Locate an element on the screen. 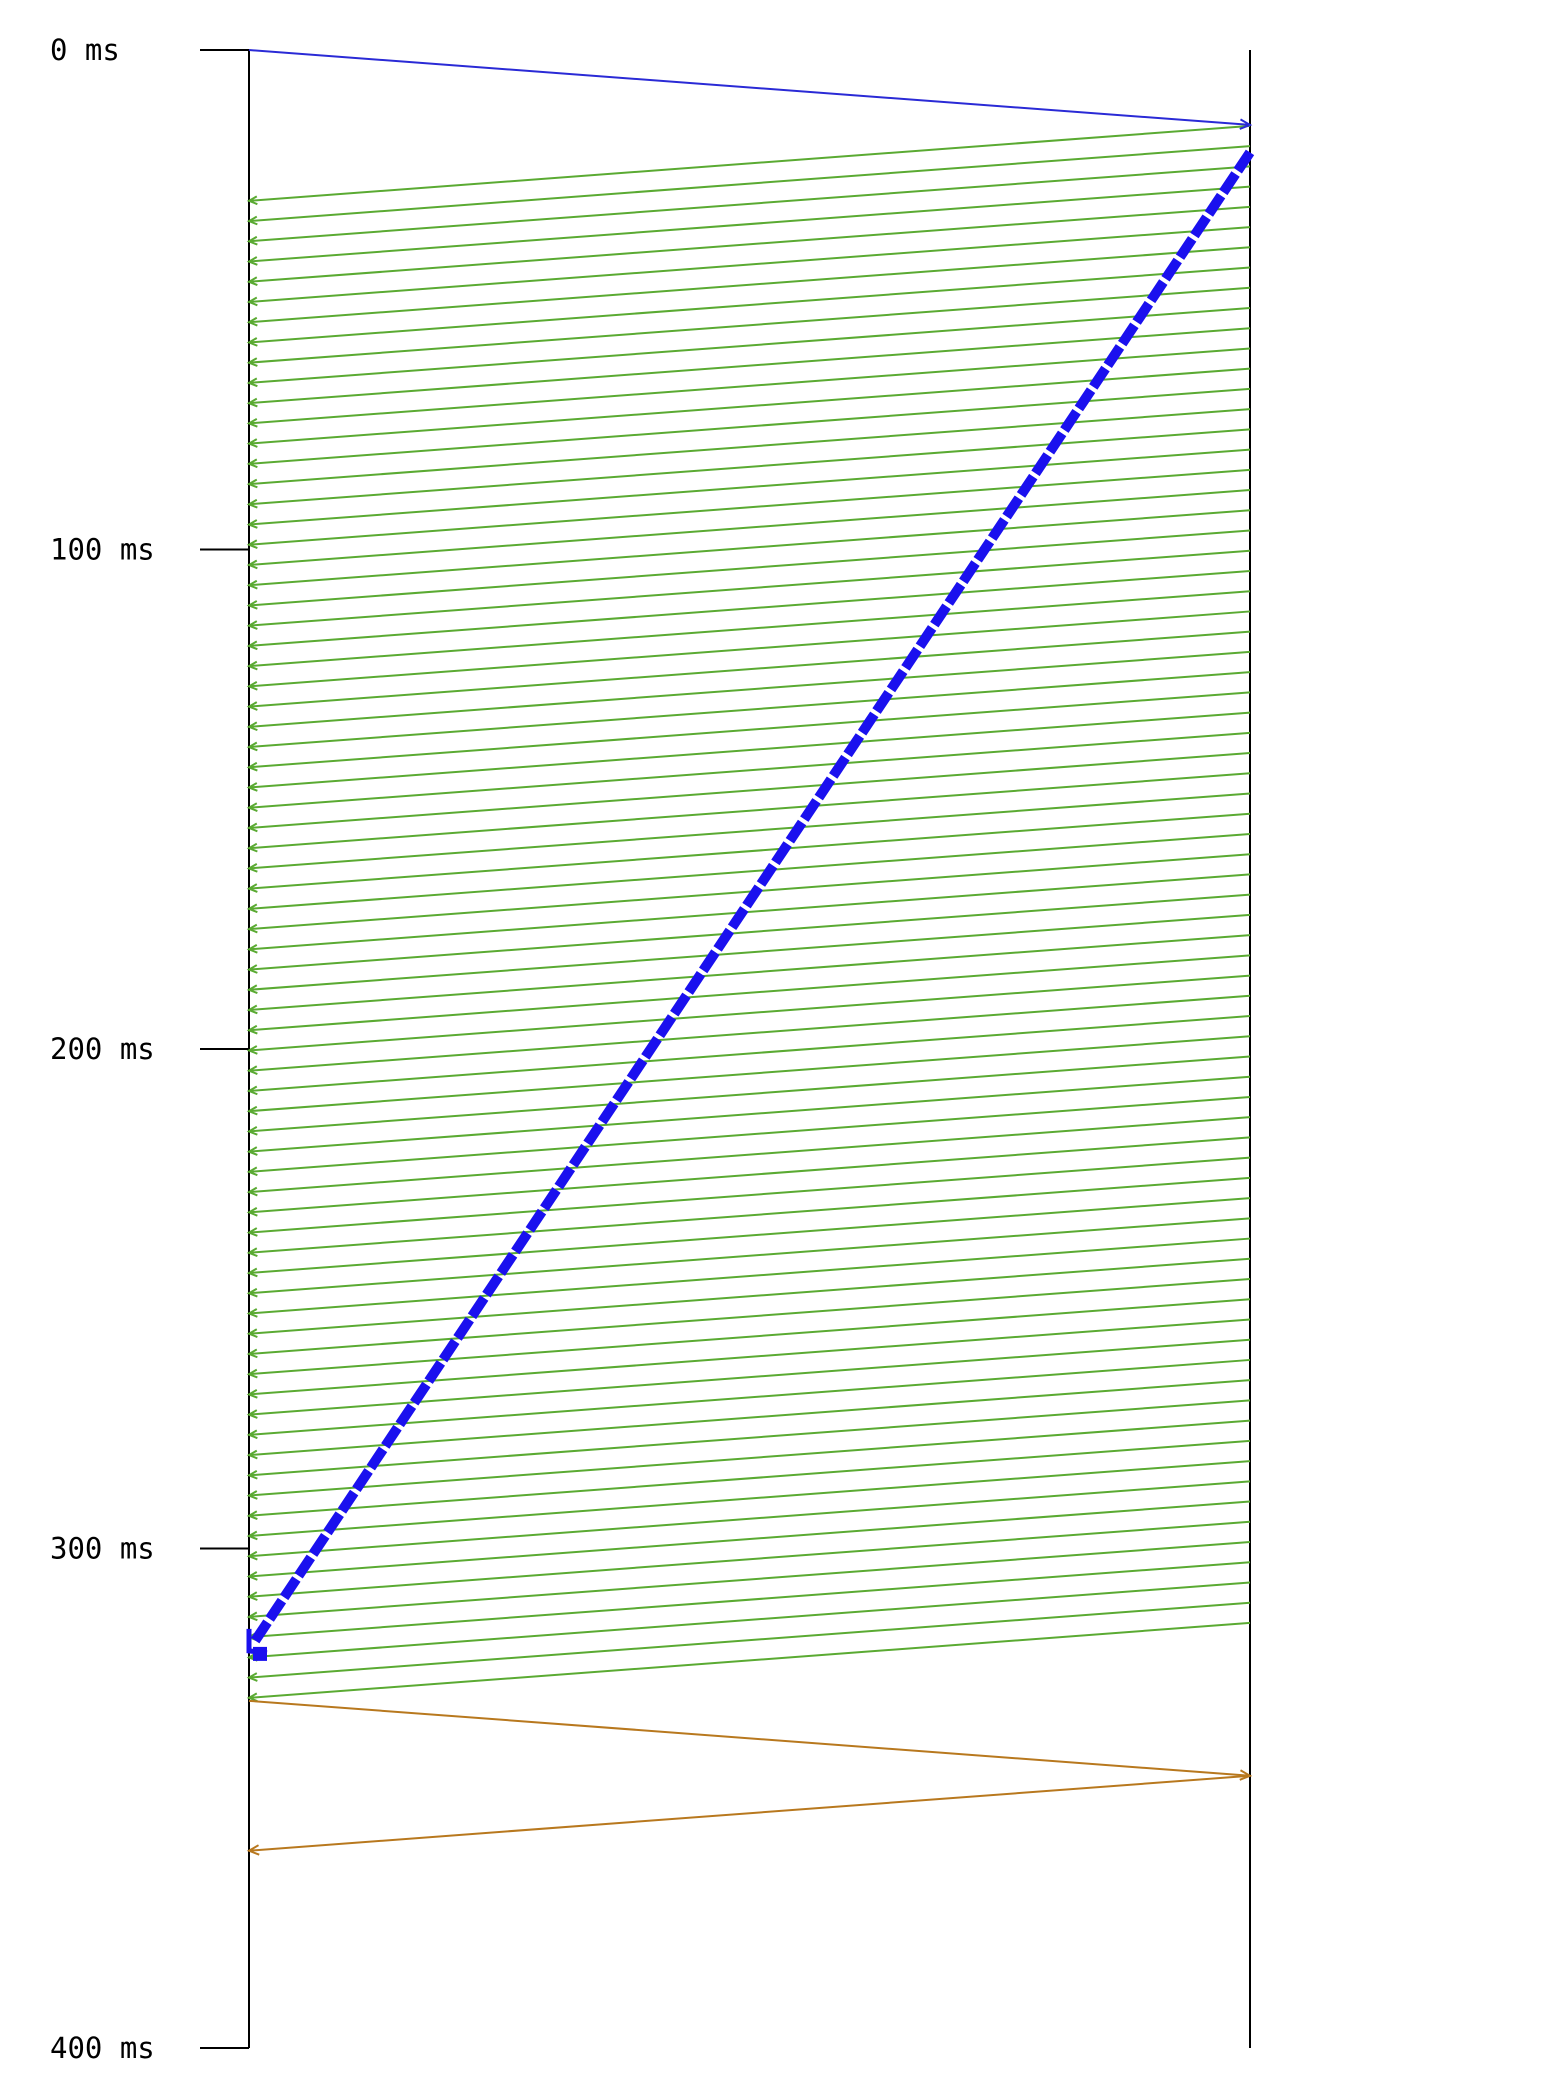 The width and height of the screenshot is (1550, 2100). axis-tick-label: 400 ms is located at coordinates (102, 2048).